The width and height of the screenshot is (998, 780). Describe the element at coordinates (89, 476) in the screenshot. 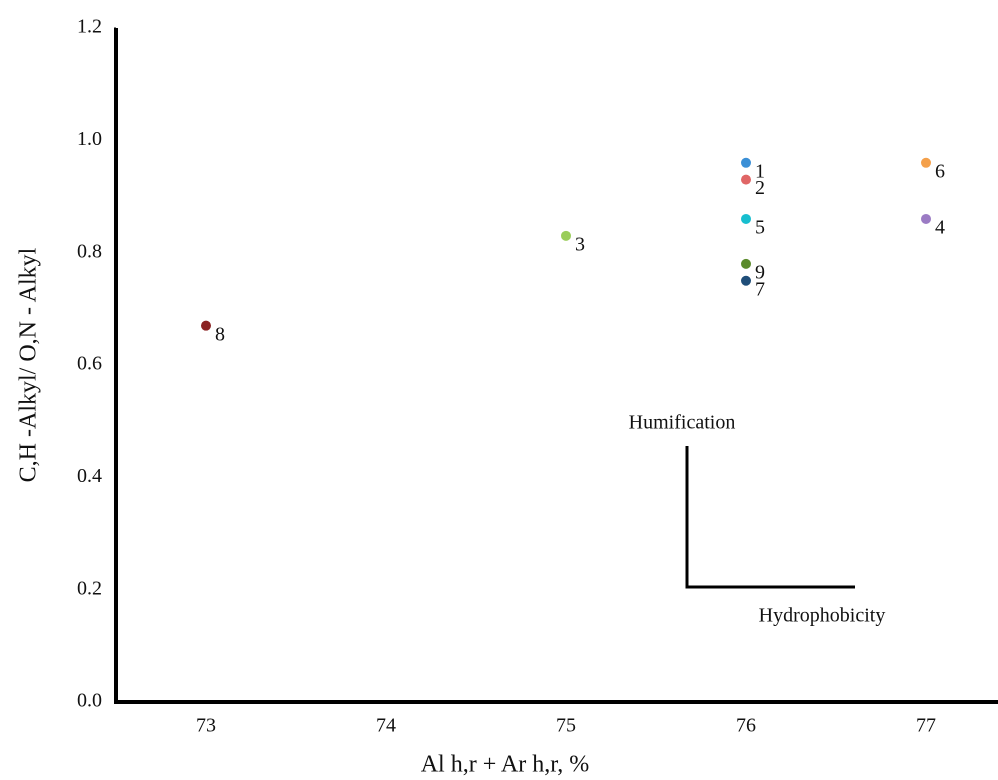

I see `y-tick-label: 0.4` at that location.